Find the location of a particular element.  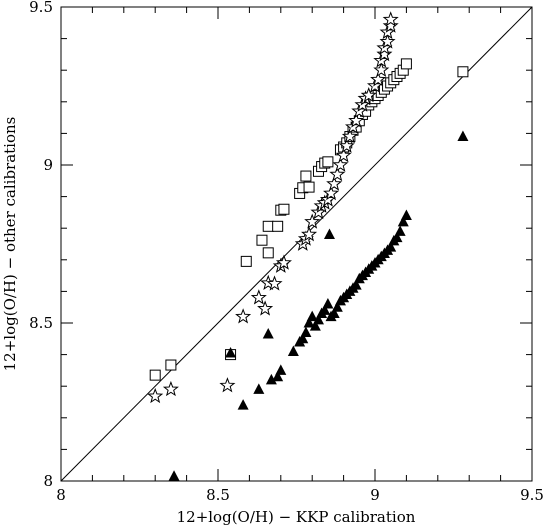

x-tick-label: 9.5 is located at coordinates (532, 495).